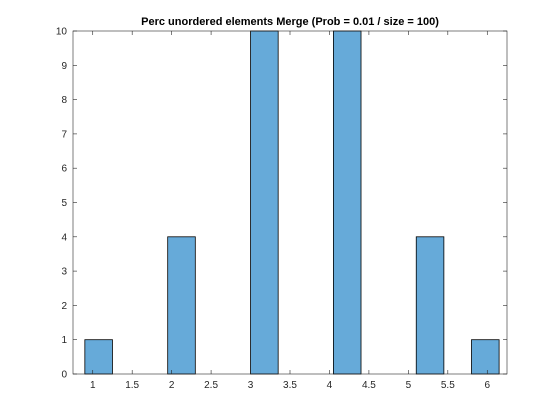 This screenshot has height=420, width=560. Describe the element at coordinates (132, 385) in the screenshot. I see `x-tick-label: 1.5` at that location.